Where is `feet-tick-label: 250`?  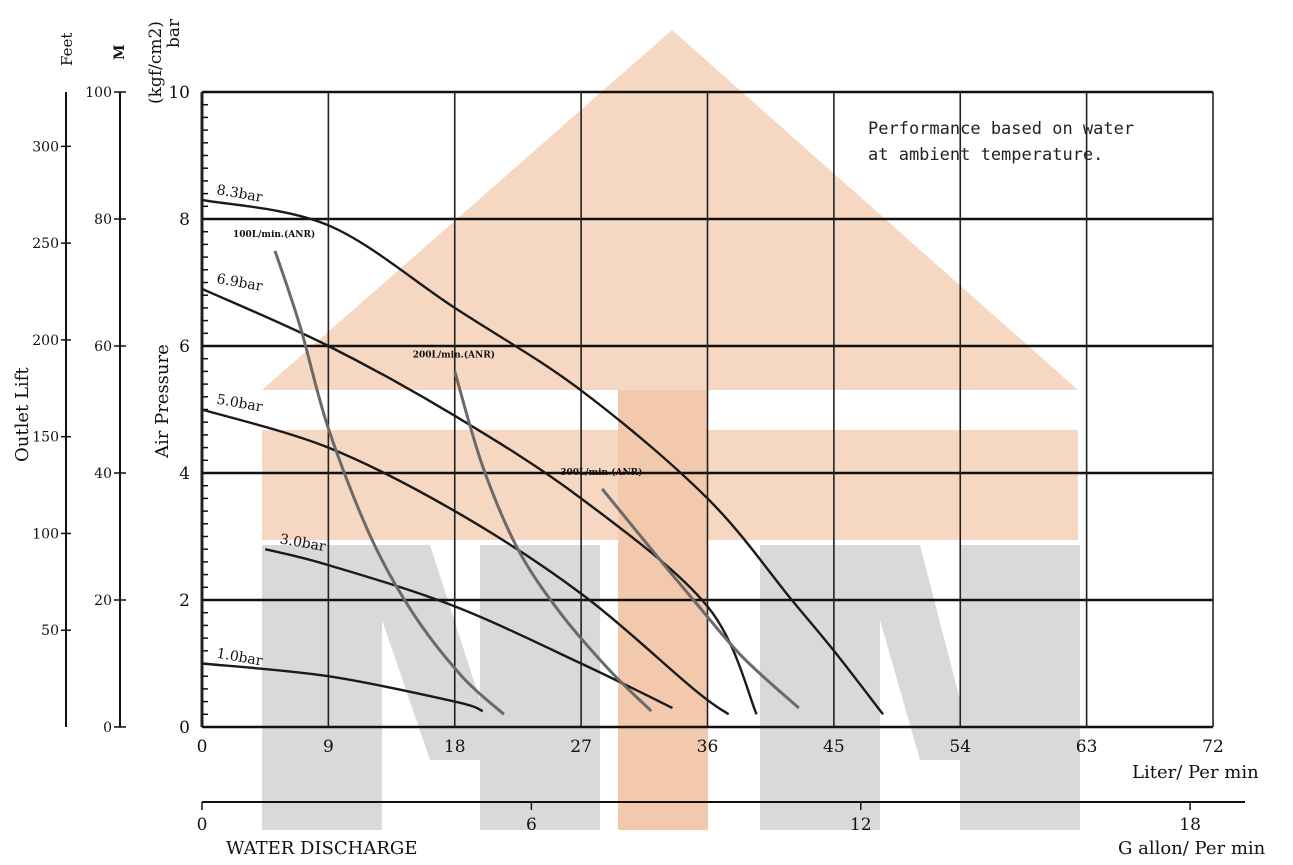 feet-tick-label: 250 is located at coordinates (45, 244).